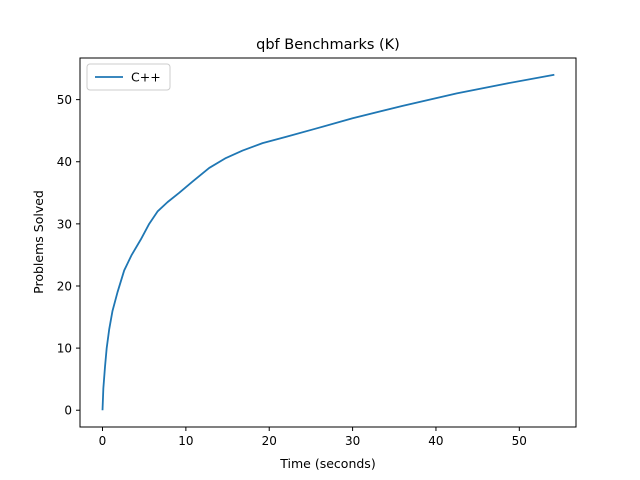 This screenshot has height=480, width=640. Describe the element at coordinates (64, 349) in the screenshot. I see `y-tick-label: 10` at that location.